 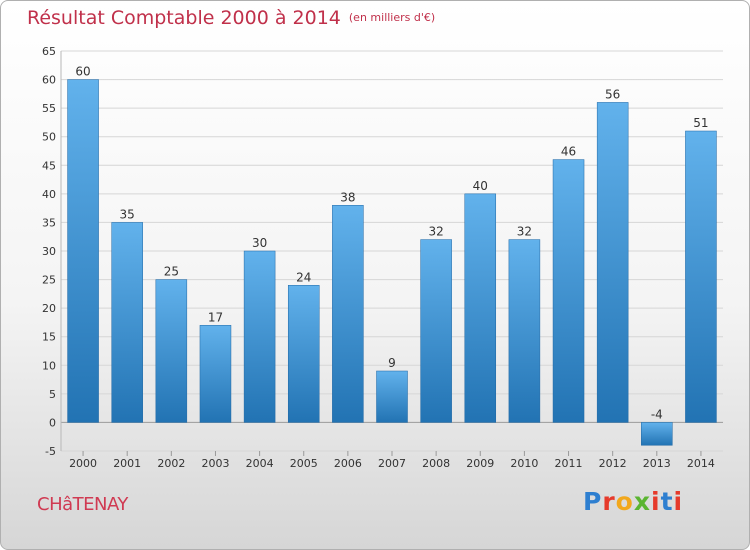 I want to click on x-tick-label: 2007, so click(x=392, y=463).